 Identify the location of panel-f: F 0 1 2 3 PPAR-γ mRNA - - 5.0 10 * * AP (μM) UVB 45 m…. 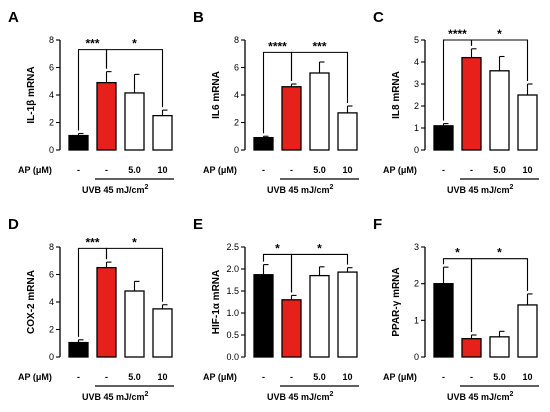
(456, 309).